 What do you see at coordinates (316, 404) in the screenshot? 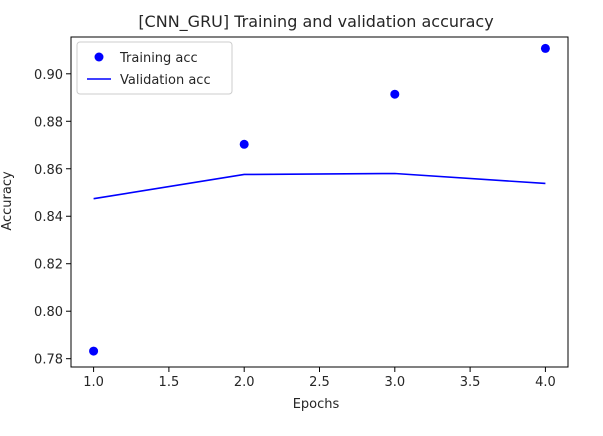
I see `x-axis-label: Epochs` at bounding box center [316, 404].